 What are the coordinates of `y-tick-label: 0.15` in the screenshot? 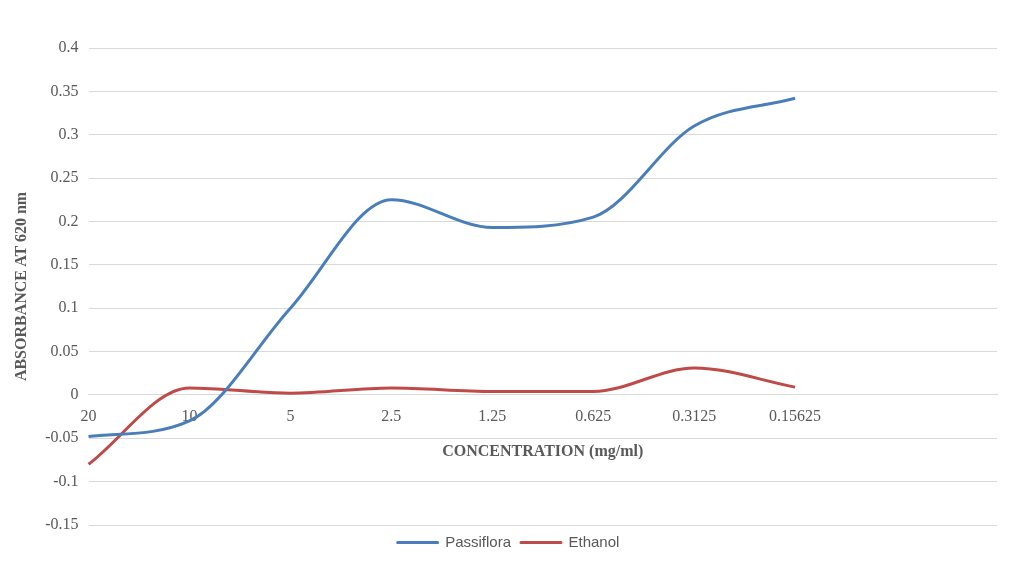 It's located at (64, 264).